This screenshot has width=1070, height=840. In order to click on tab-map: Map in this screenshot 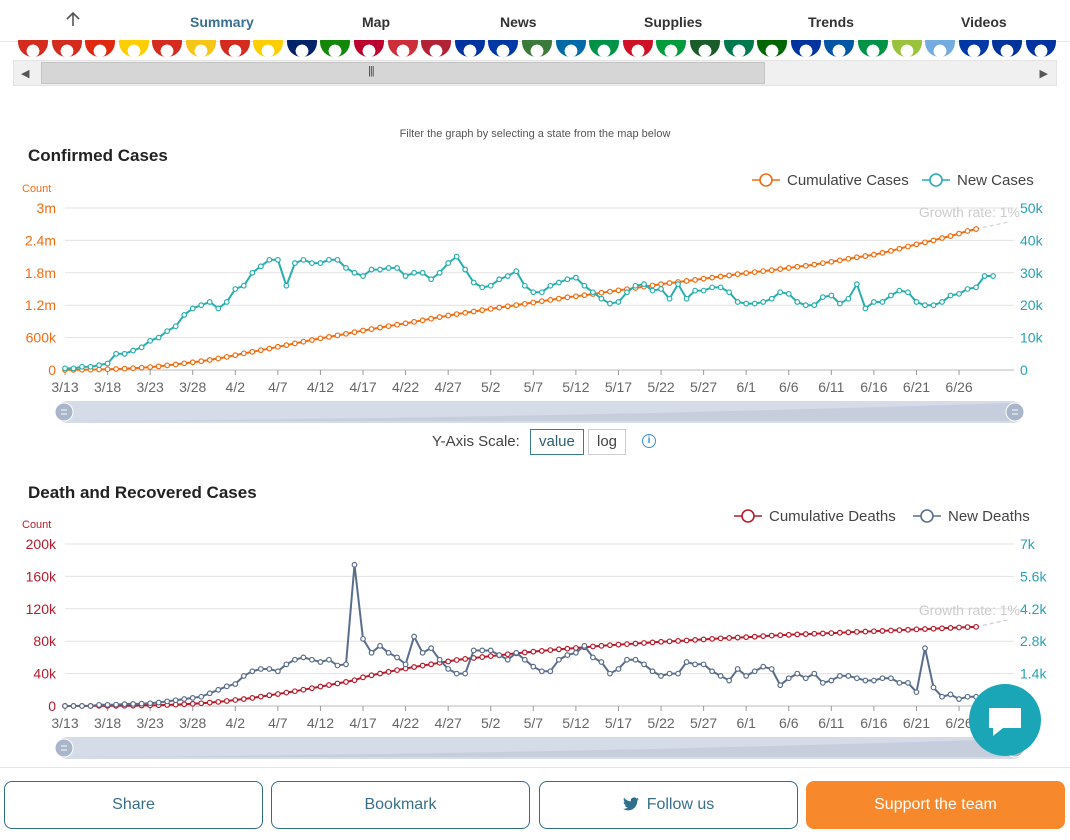, I will do `click(376, 22)`.